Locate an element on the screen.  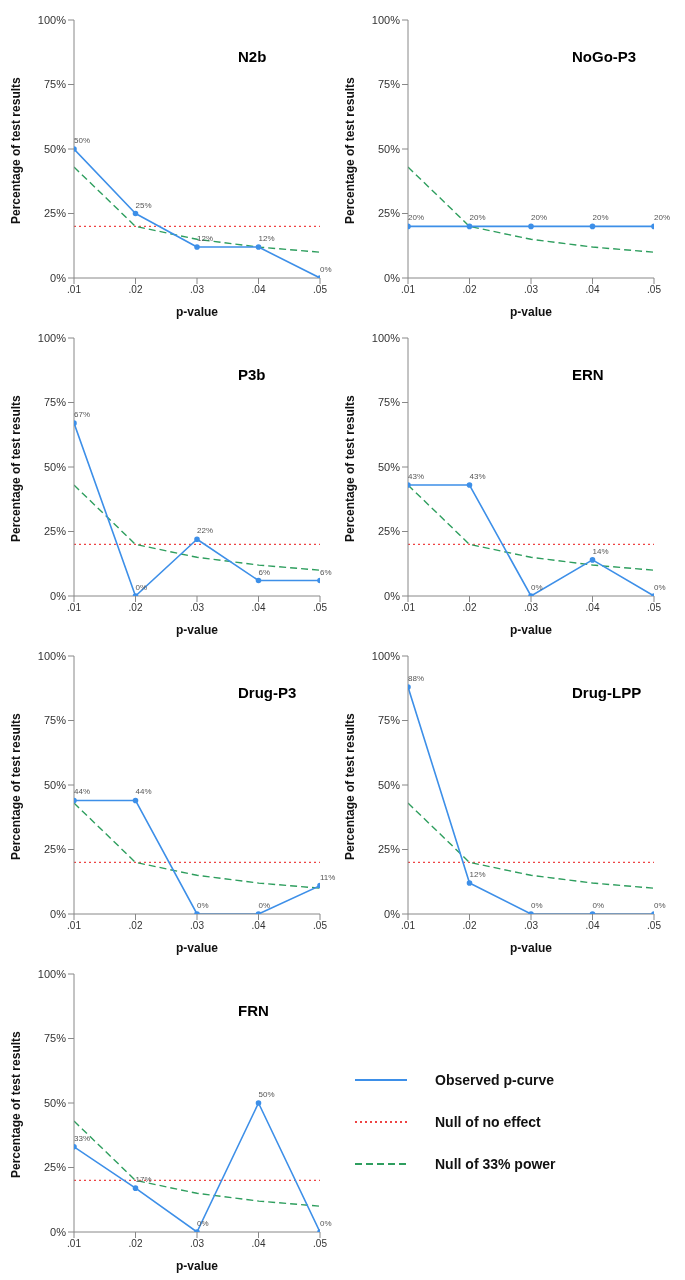
data-label: 67% is located at coordinates (82, 415).